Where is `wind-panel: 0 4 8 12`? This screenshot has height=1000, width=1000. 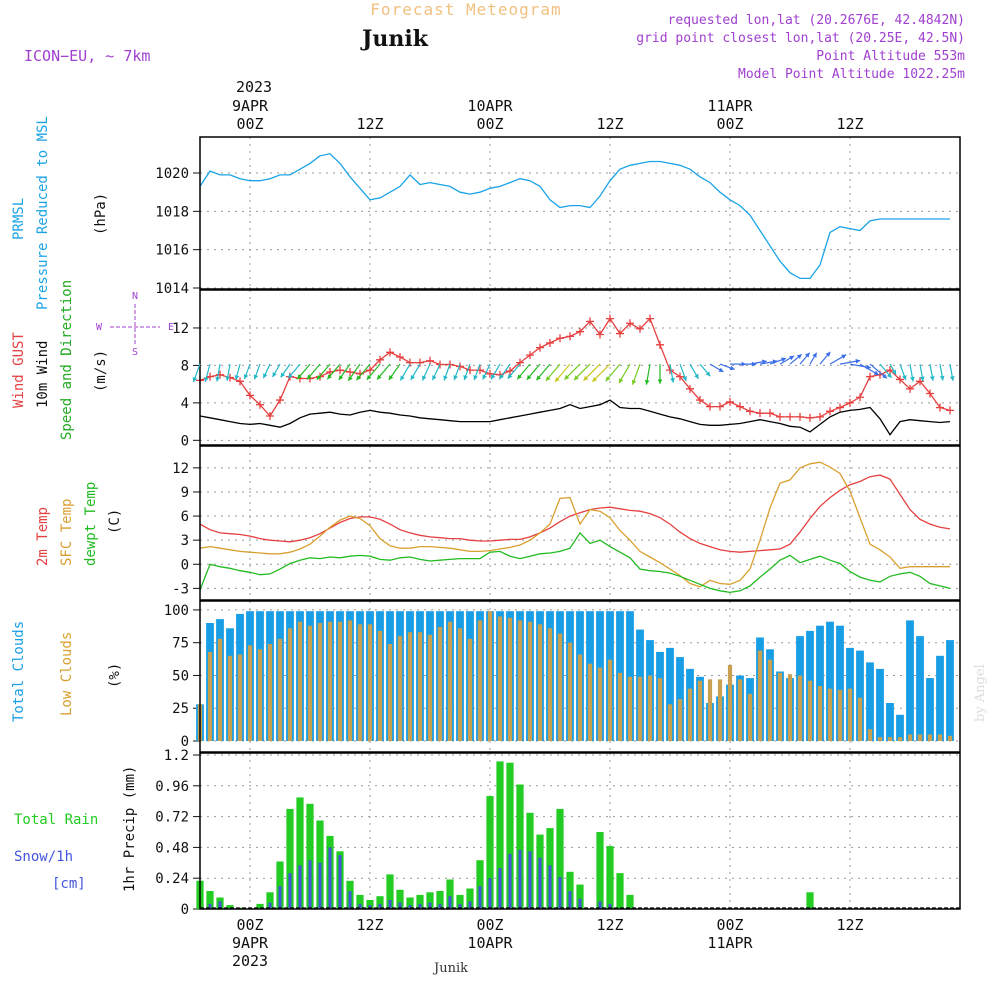 wind-panel: 0 4 8 12 is located at coordinates (566, 369).